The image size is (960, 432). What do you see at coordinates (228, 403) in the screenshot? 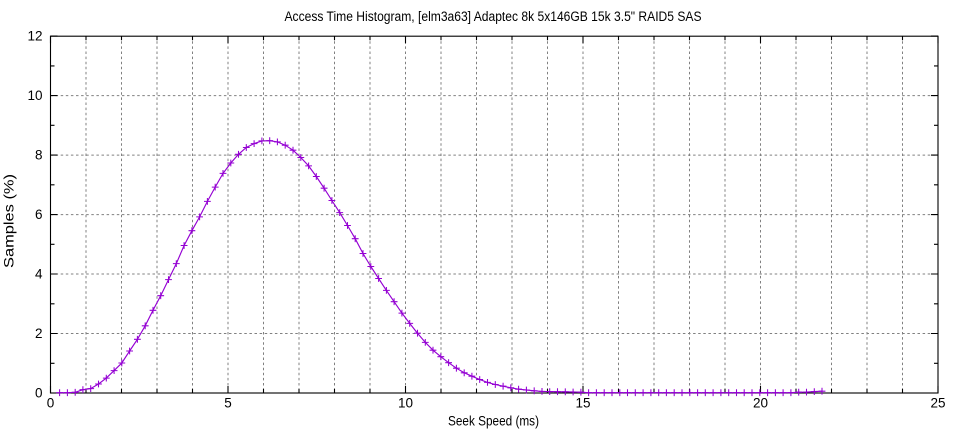
I see `svg-text: 5` at bounding box center [228, 403].